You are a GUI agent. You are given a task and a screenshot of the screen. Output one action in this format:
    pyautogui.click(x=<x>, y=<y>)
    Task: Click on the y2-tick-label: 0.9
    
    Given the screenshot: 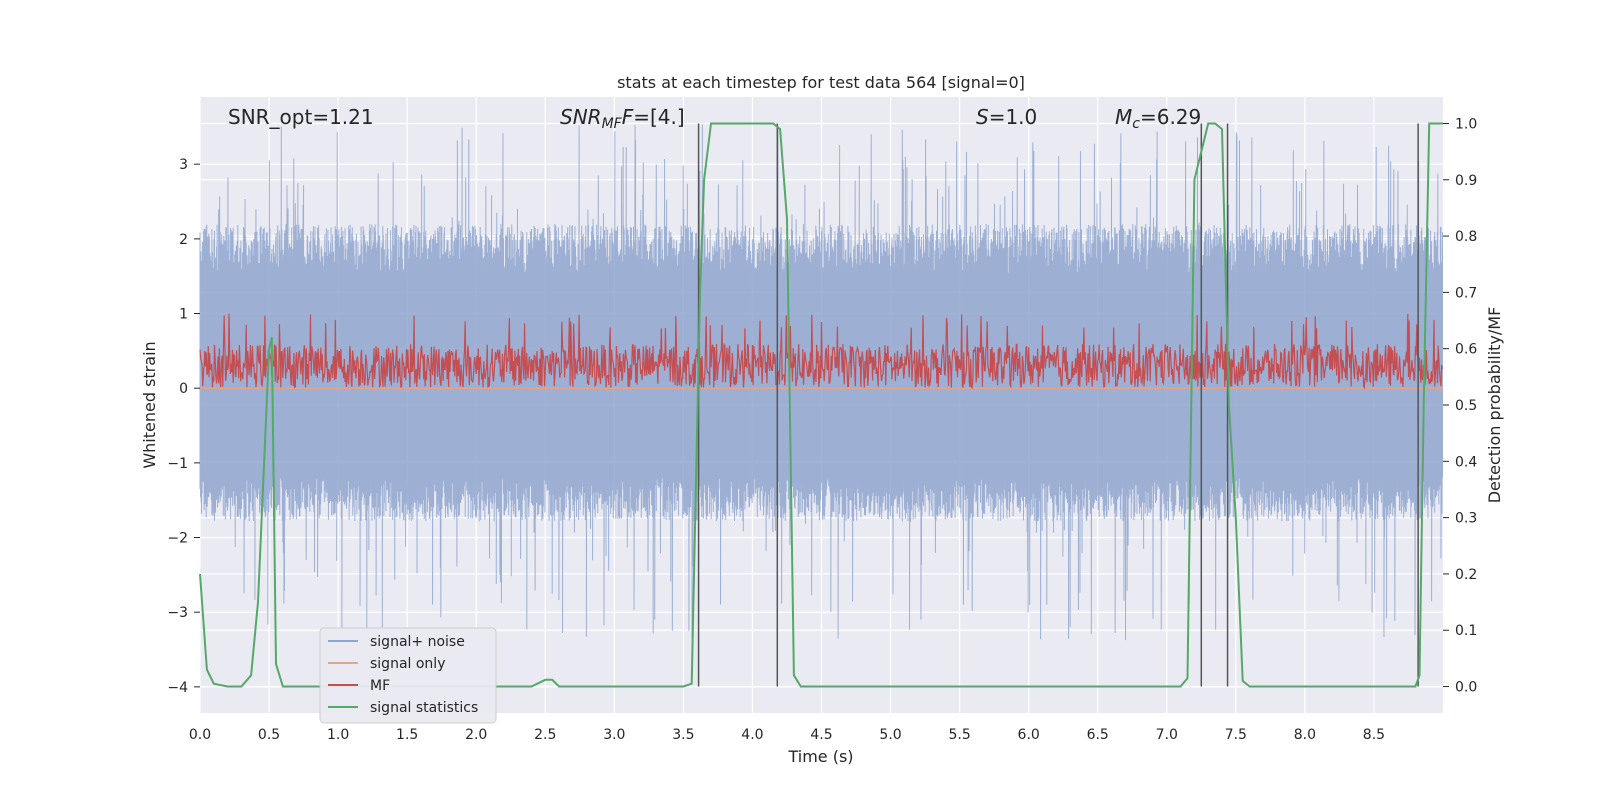 What is the action you would take?
    pyautogui.click(x=1466, y=181)
    